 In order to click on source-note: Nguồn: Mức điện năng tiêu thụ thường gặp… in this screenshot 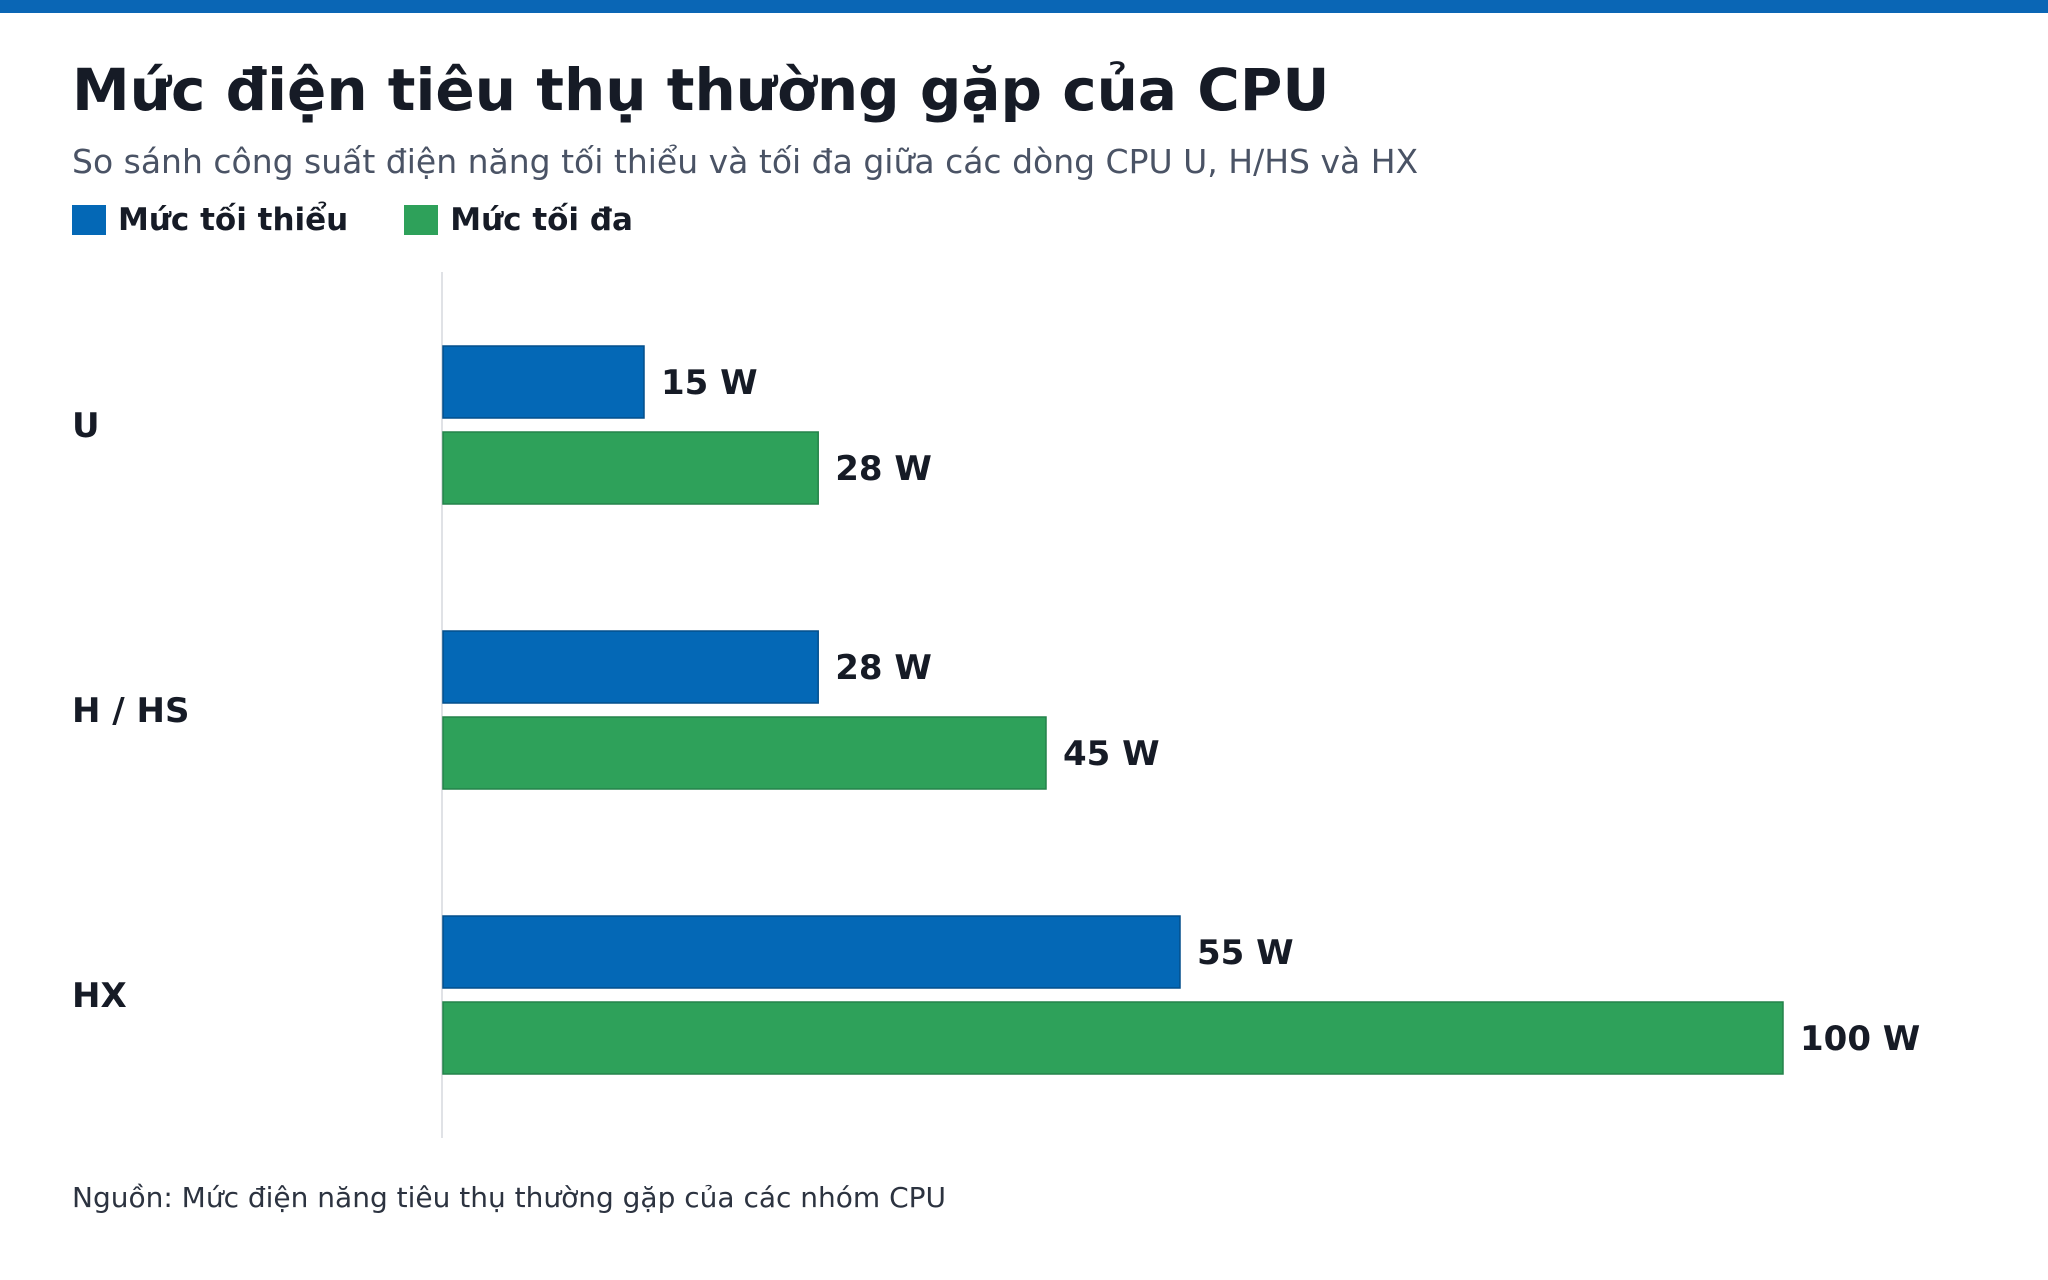, I will do `click(509, 1197)`.